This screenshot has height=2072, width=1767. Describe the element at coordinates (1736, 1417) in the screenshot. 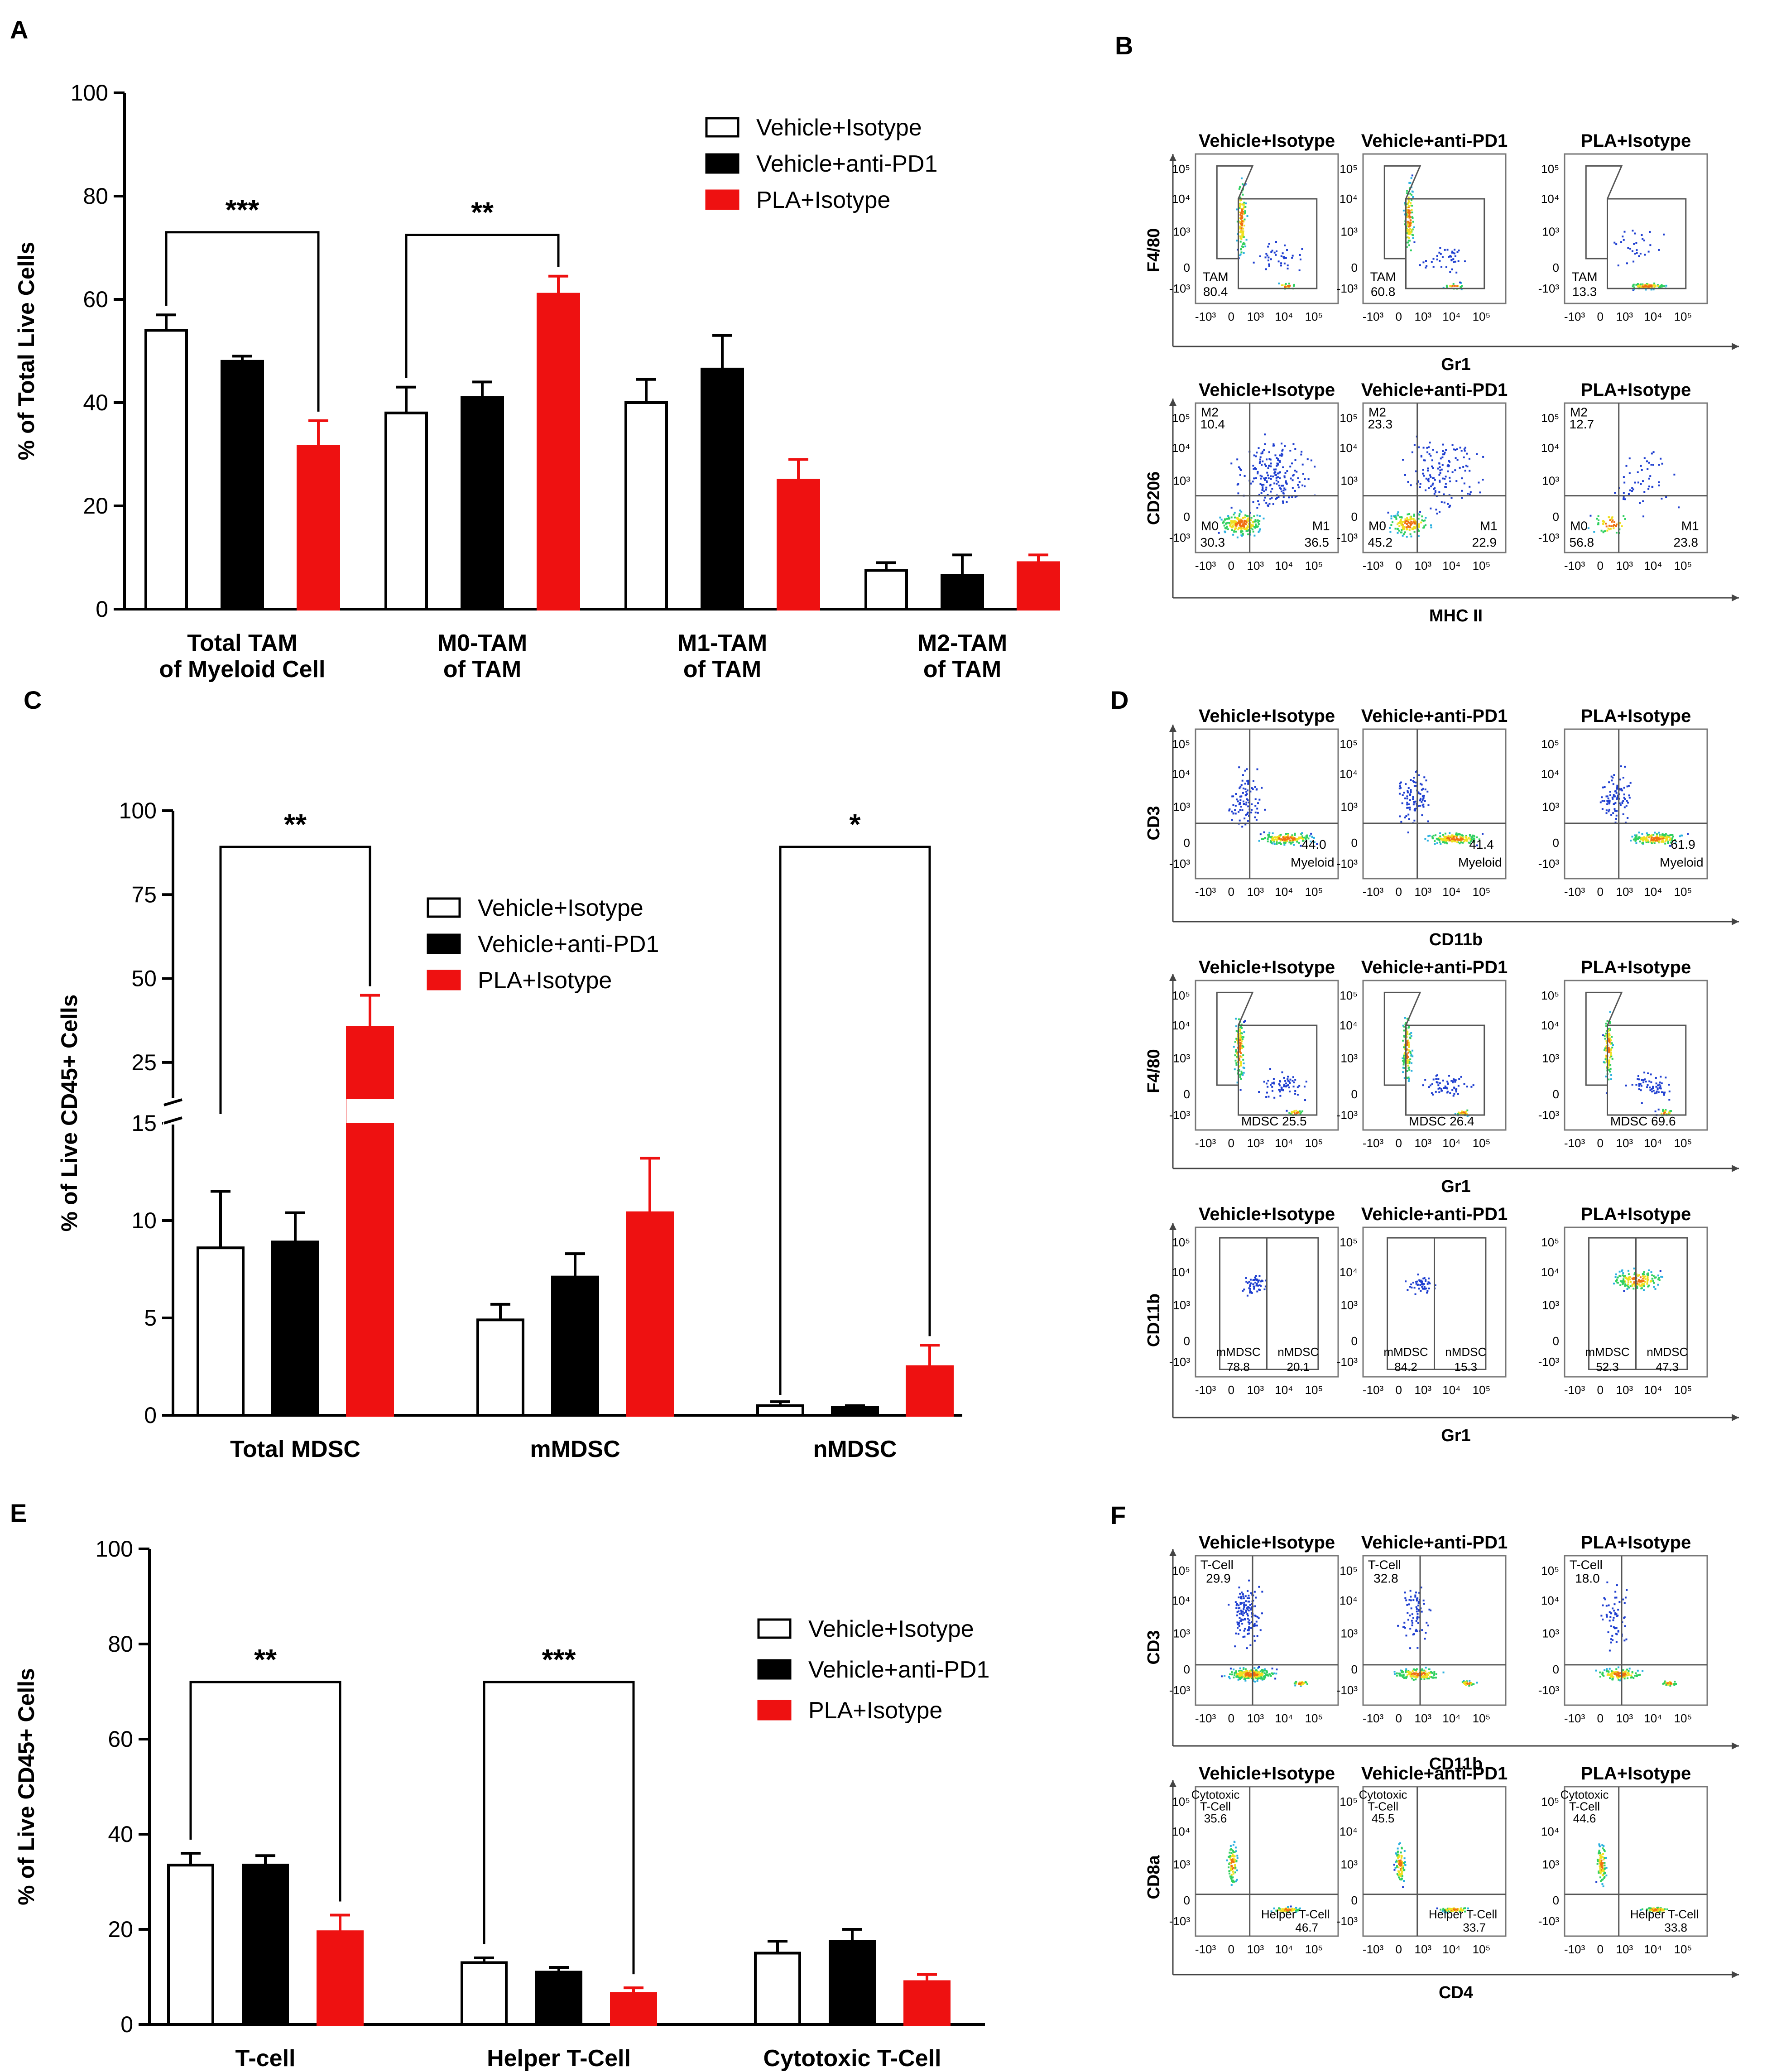

I see `arrow-head` at that location.